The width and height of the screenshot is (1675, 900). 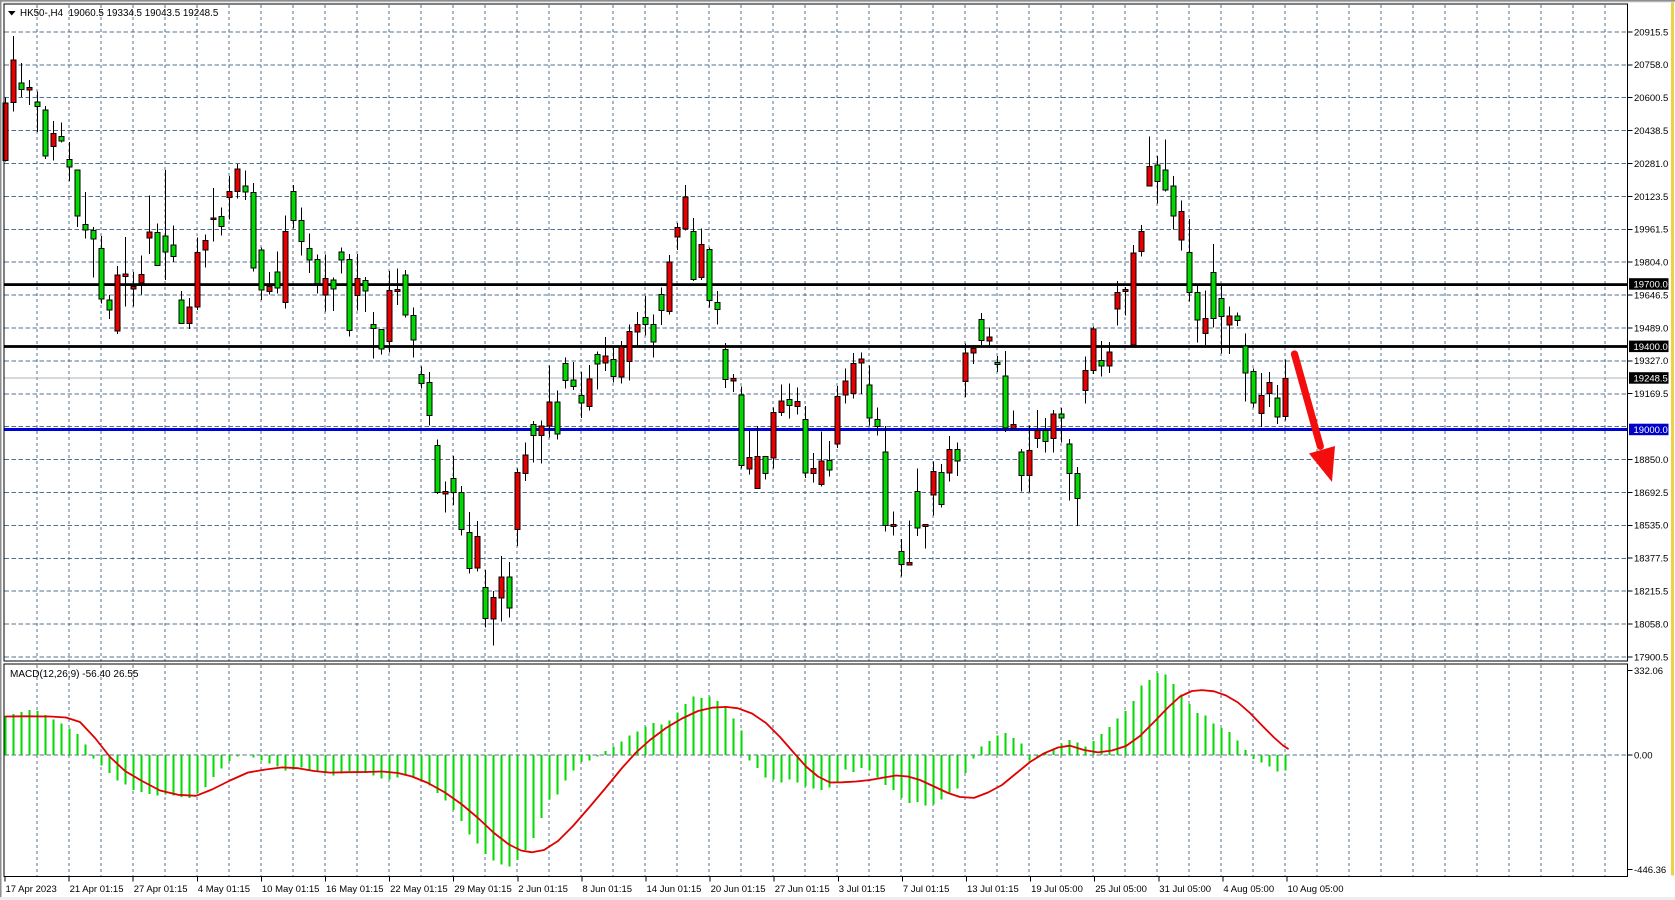 What do you see at coordinates (862, 889) in the screenshot?
I see `svg-text: 3 Jul 01:15` at bounding box center [862, 889].